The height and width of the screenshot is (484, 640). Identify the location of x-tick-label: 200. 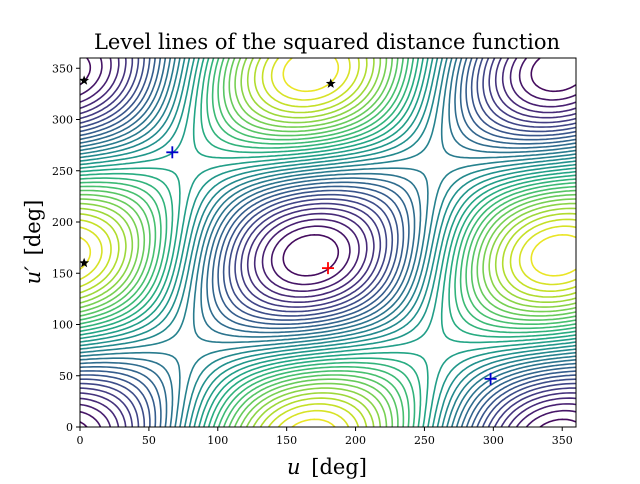
(355, 440).